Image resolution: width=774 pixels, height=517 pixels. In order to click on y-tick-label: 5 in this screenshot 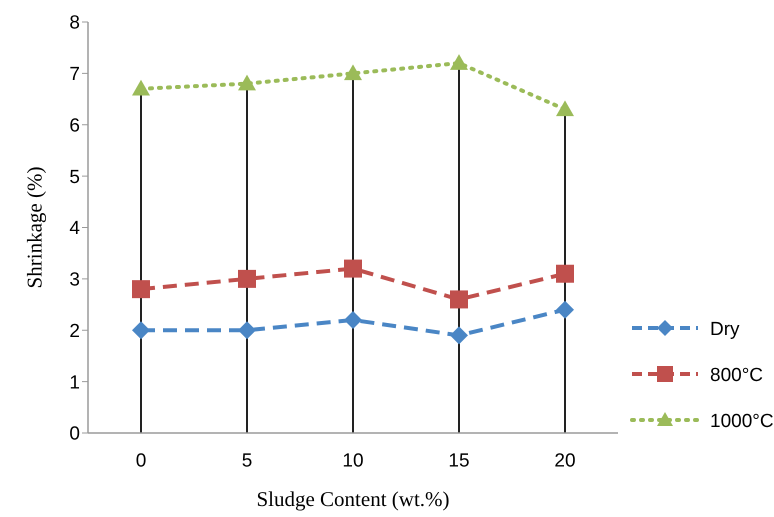, I will do `click(74, 177)`.